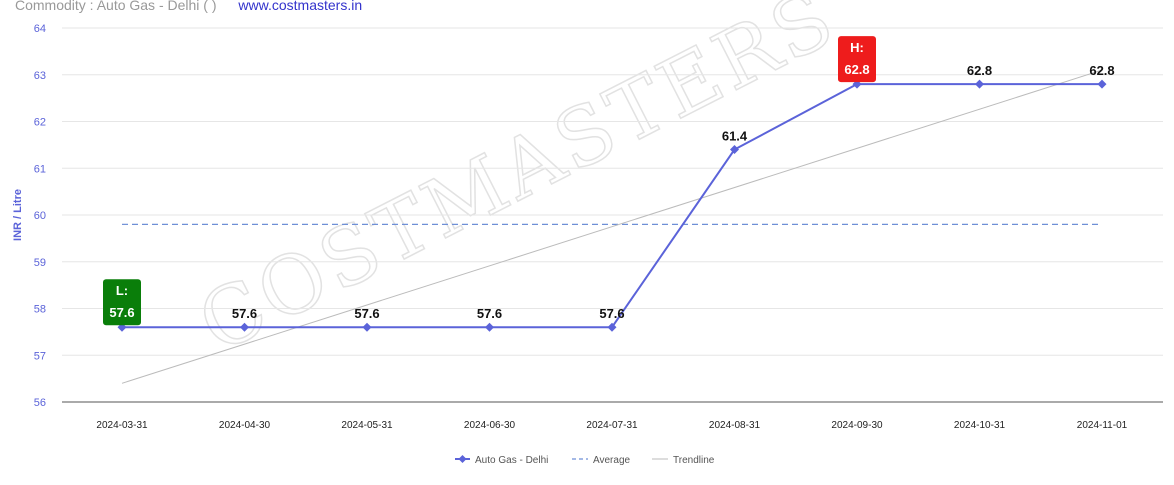 Image resolution: width=1174 pixels, height=485 pixels. What do you see at coordinates (18, 215) in the screenshot?
I see `y-axis-title: INR / Litre` at bounding box center [18, 215].